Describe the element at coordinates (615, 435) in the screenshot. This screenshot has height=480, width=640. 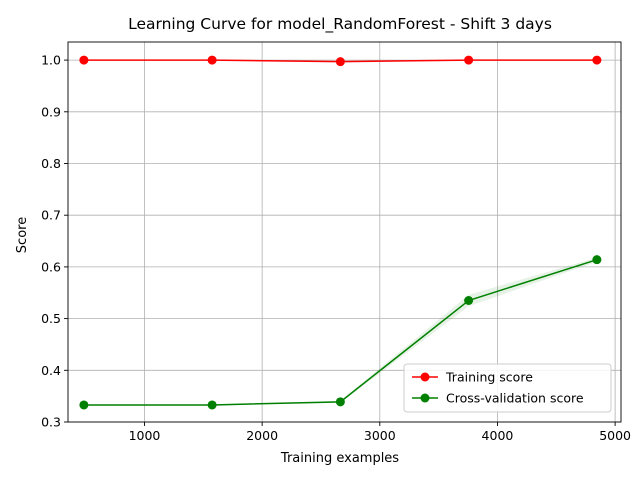
I see `x-tick-label: 5000` at that location.